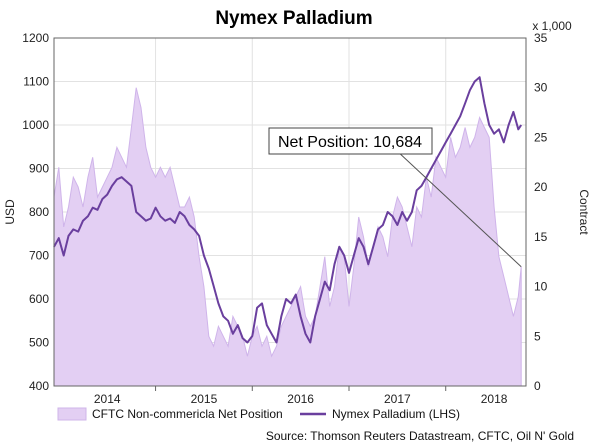 Image resolution: width=600 pixels, height=448 pixels. Describe the element at coordinates (541, 88) in the screenshot. I see `right-tick-label: 30` at that location.